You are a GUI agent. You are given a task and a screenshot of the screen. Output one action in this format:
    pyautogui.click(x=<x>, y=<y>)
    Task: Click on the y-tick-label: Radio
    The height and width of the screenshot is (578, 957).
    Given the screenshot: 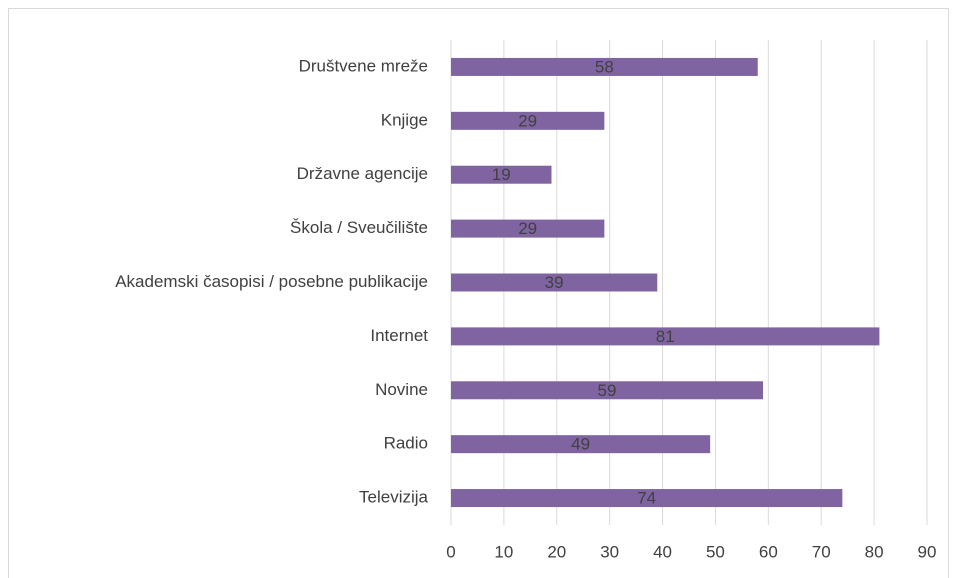 What is the action you would take?
    pyautogui.click(x=406, y=443)
    